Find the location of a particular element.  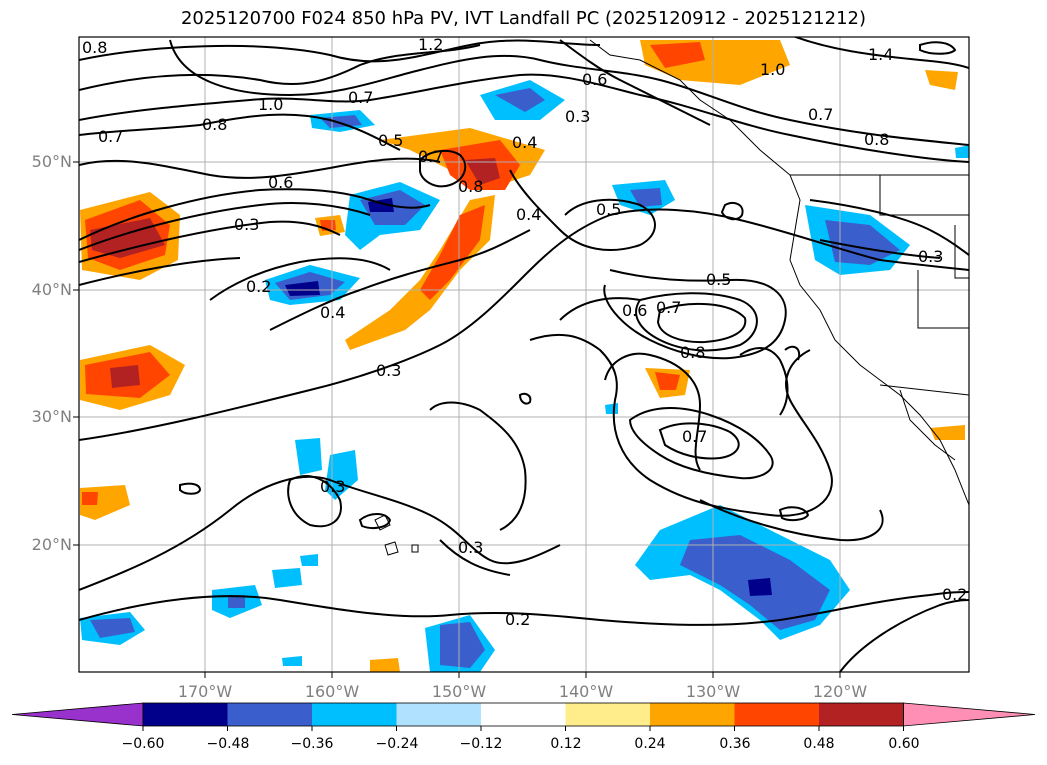

colorbar-tick-label: −0.24 is located at coordinates (397, 744).